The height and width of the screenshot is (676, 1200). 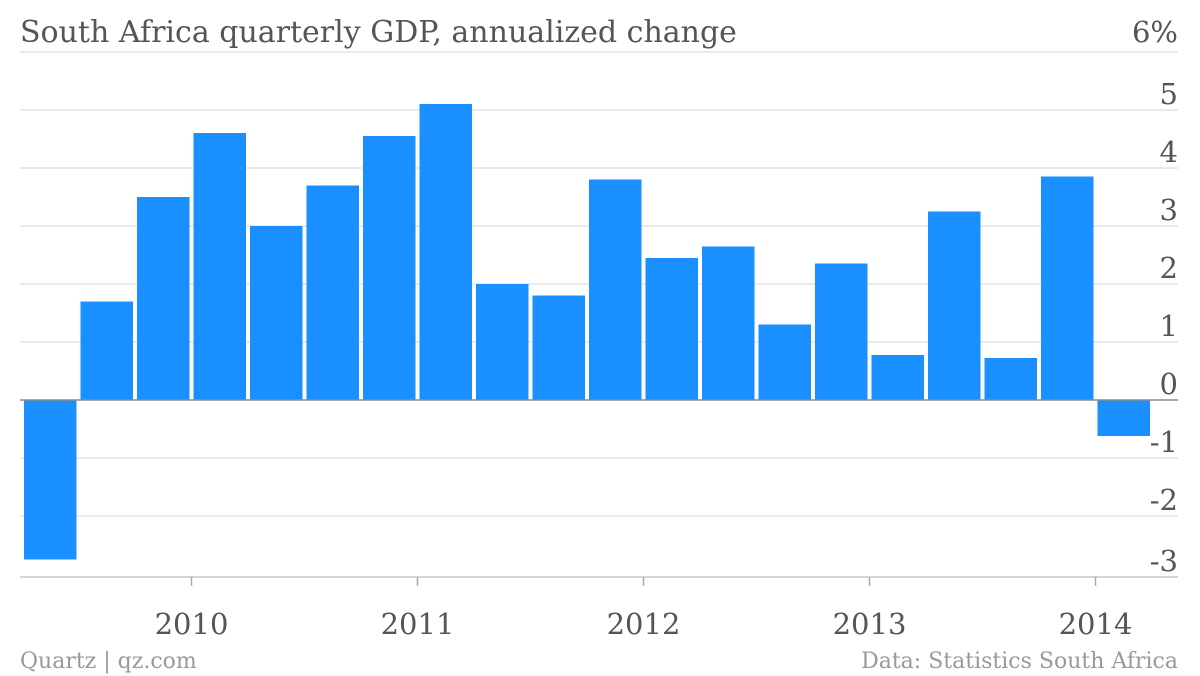 I want to click on y-tick-label: -3, so click(x=1164, y=561).